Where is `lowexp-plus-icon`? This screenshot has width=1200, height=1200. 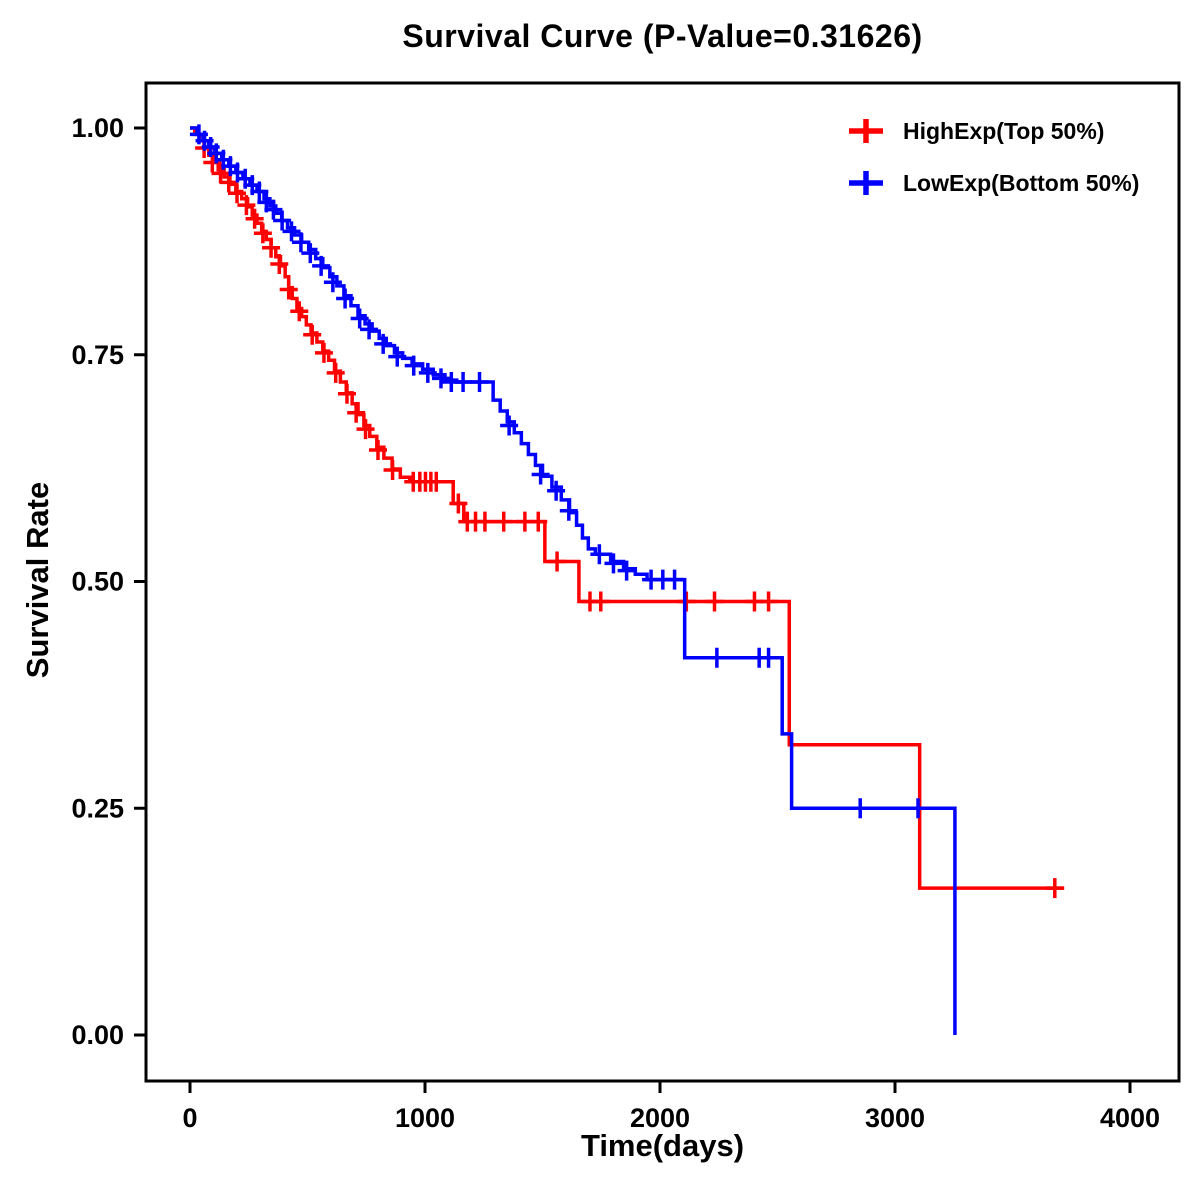 lowexp-plus-icon is located at coordinates (866, 183).